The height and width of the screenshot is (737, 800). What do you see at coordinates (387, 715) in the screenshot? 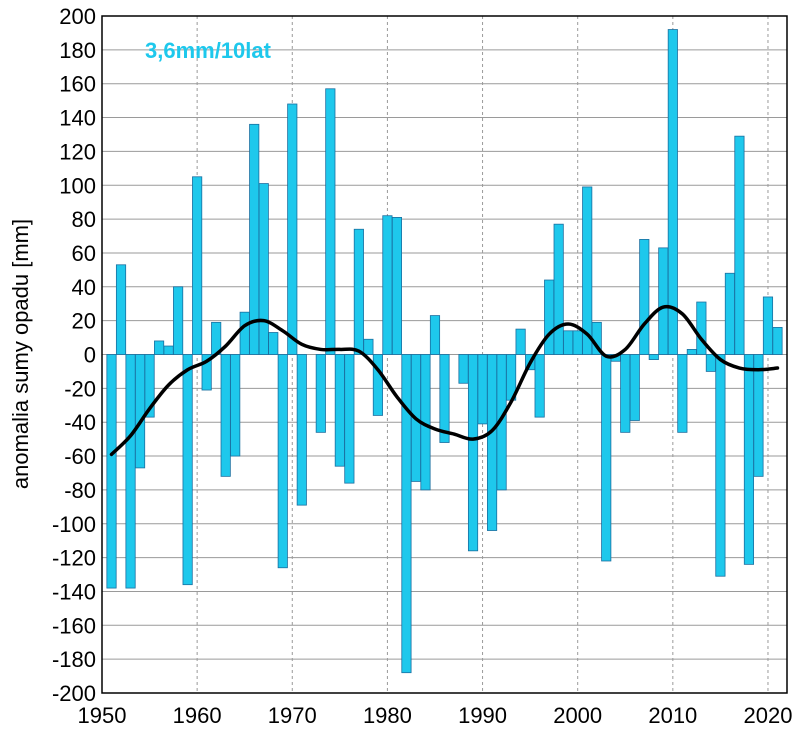
I see `x-tick-label: 1980` at bounding box center [387, 715].